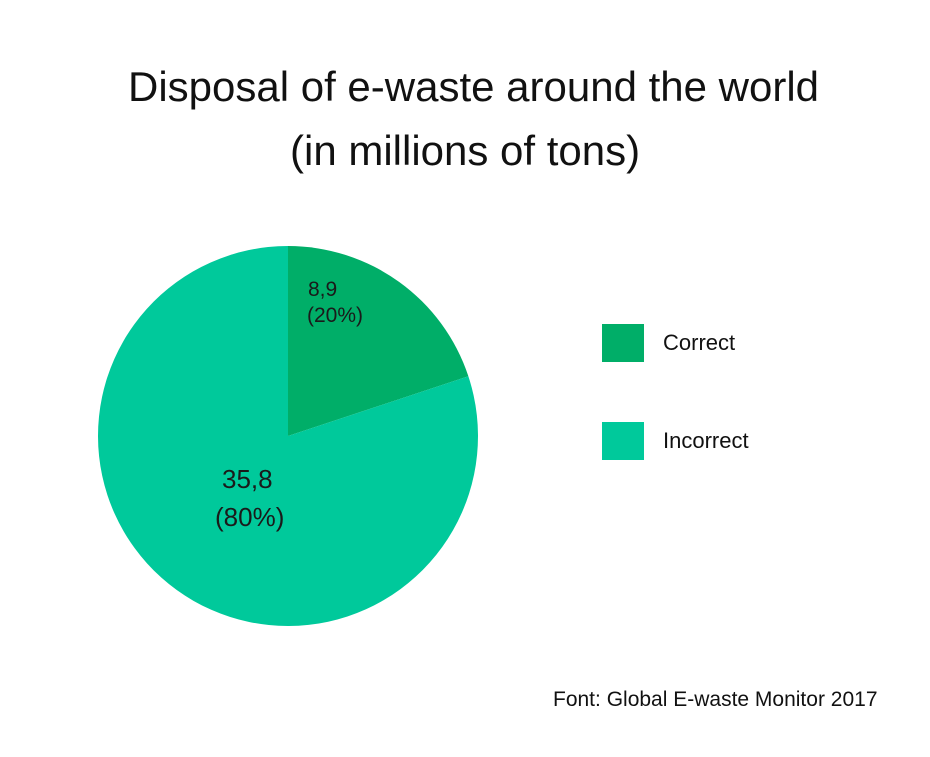  What do you see at coordinates (322, 289) in the screenshot?
I see `slice-value-label-correct: 8,9` at bounding box center [322, 289].